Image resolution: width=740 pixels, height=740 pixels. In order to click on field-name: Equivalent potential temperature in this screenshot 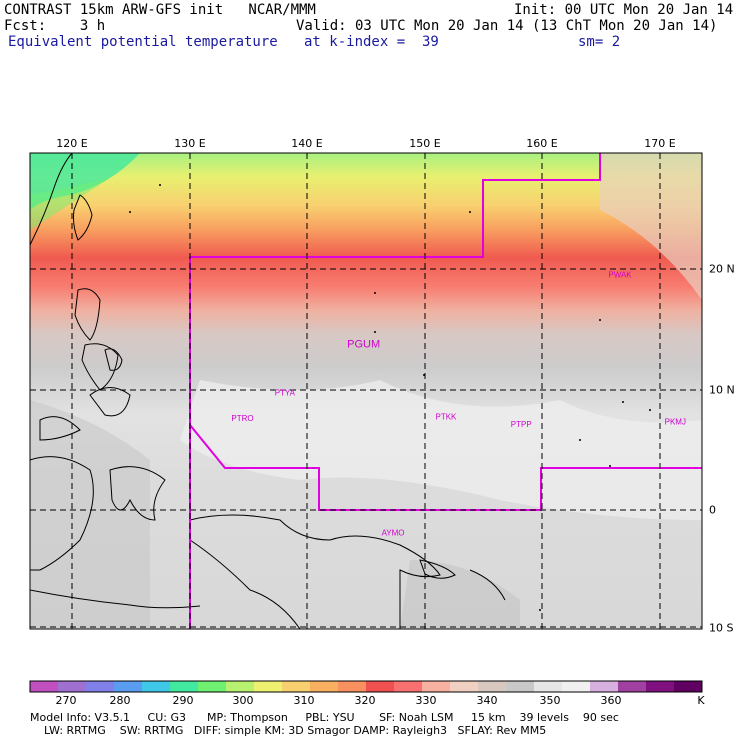, I will do `click(143, 42)`.